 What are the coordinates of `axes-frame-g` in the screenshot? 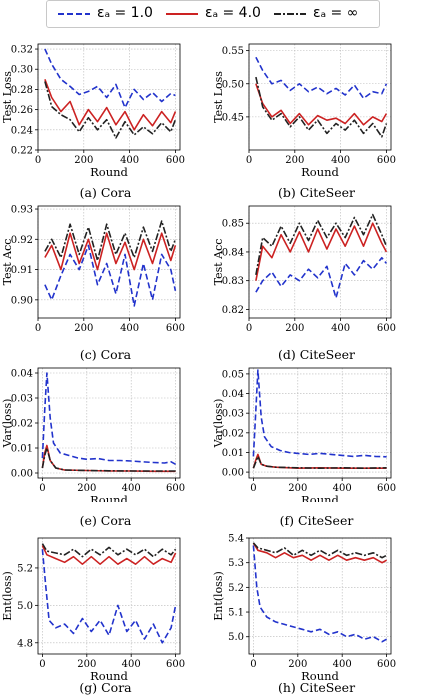 It's located at (109, 596).